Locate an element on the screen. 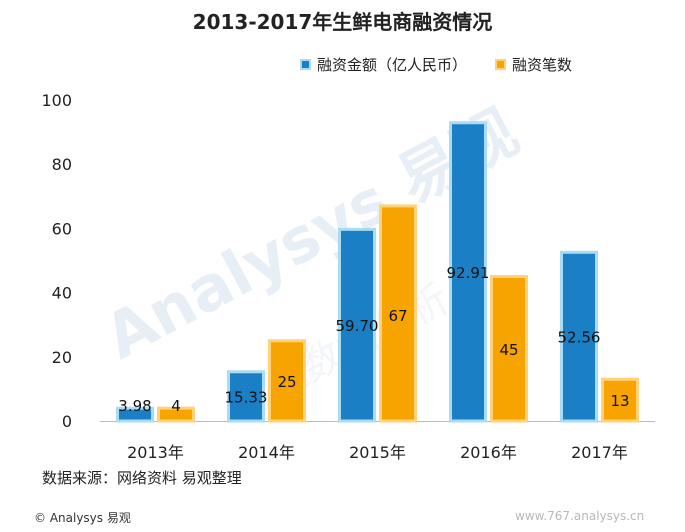  data-label-amount-1: 15.33 is located at coordinates (246, 397).